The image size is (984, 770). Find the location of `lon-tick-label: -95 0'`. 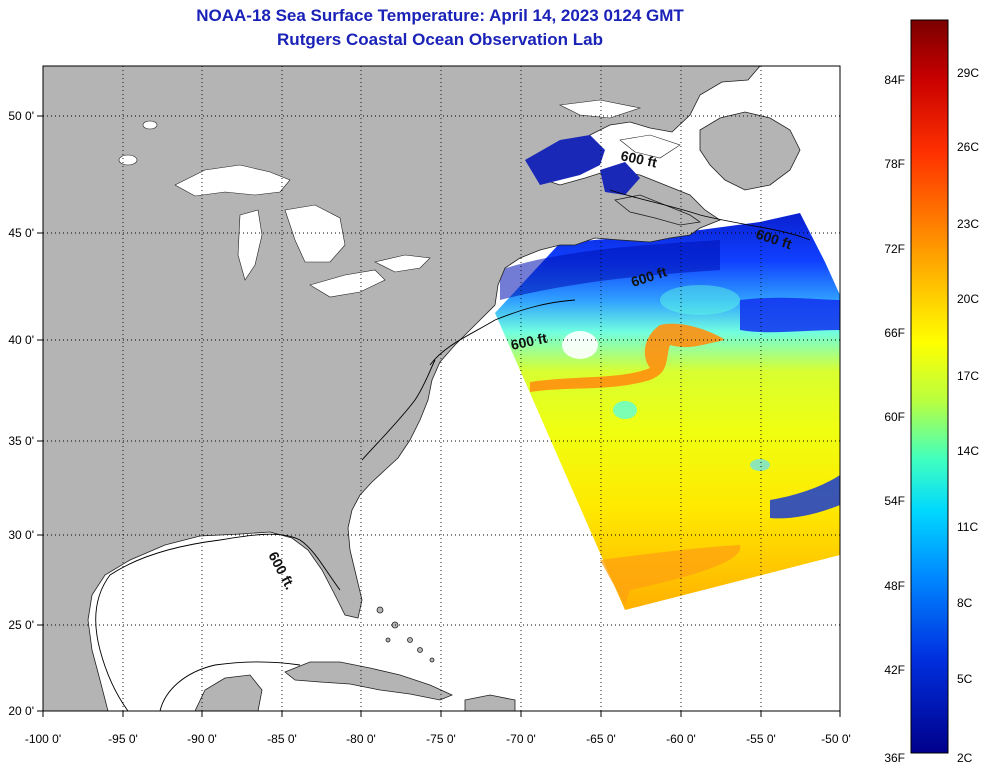

lon-tick-label: -95 0' is located at coordinates (123, 739).